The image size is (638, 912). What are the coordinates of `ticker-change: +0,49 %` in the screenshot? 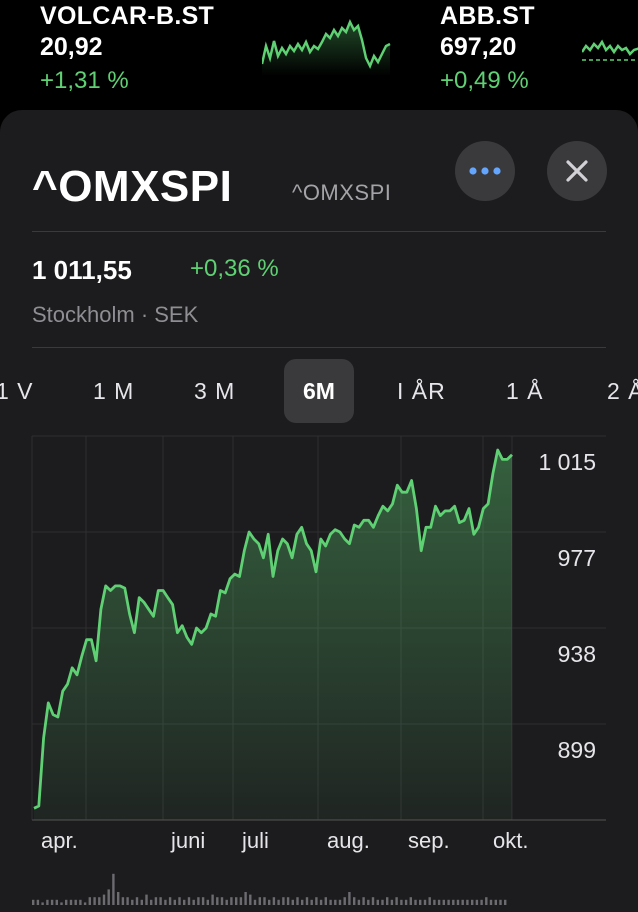 It's located at (484, 80).